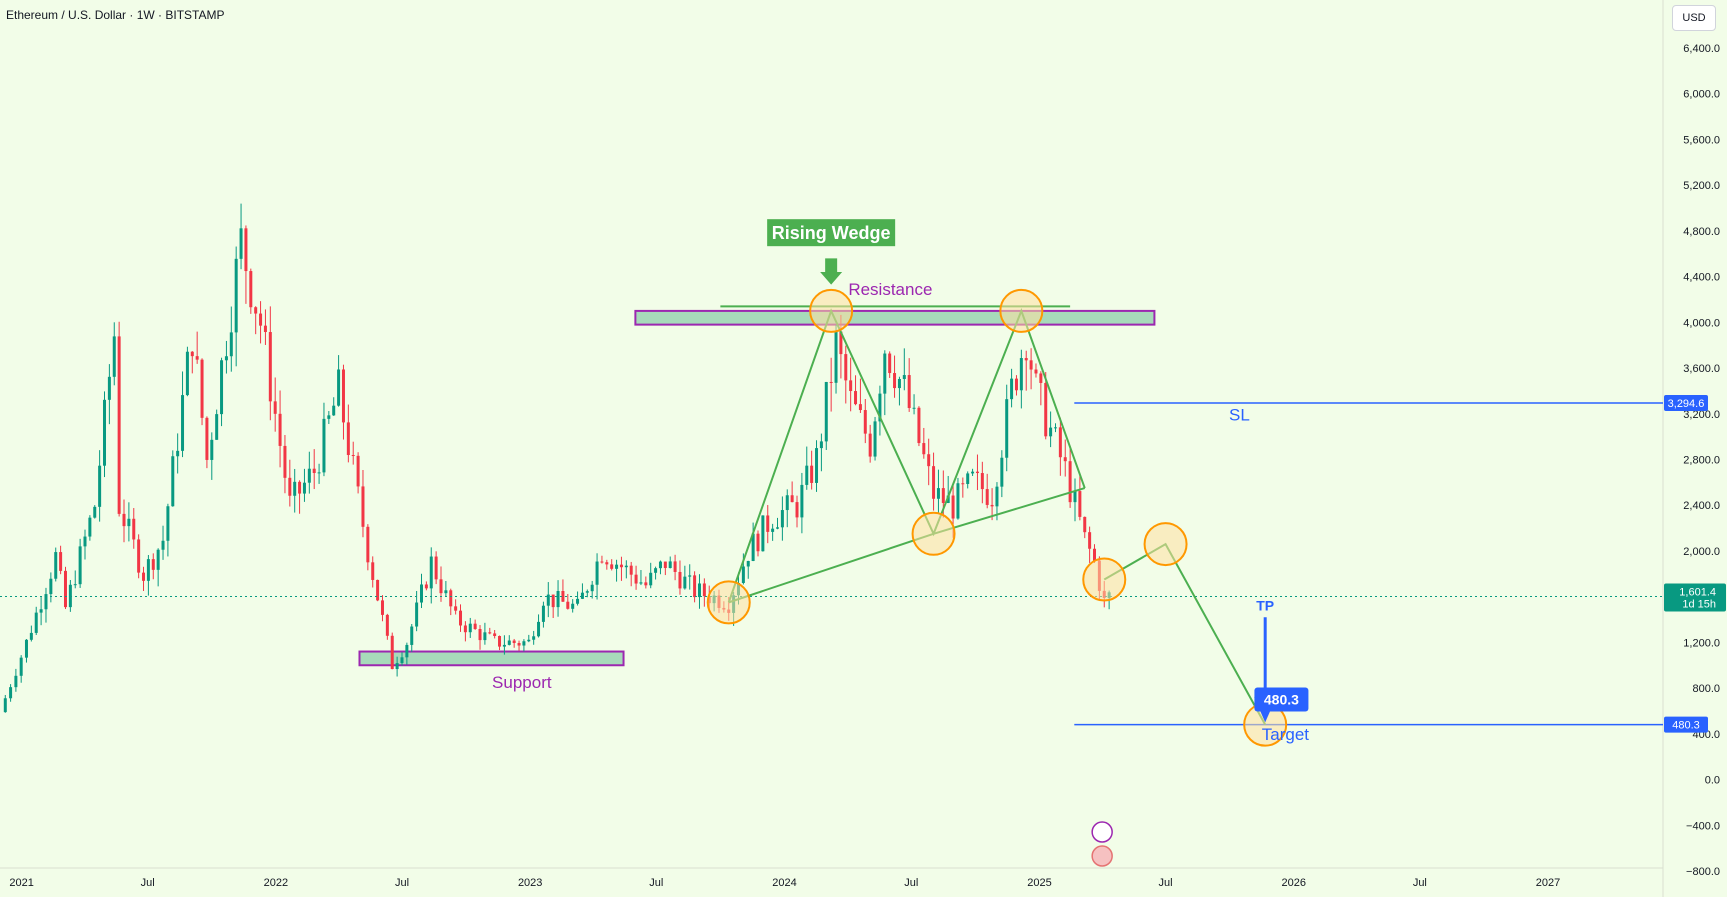 The height and width of the screenshot is (897, 1727). What do you see at coordinates (1712, 781) in the screenshot?
I see `y-tick-label: 0.0` at bounding box center [1712, 781].